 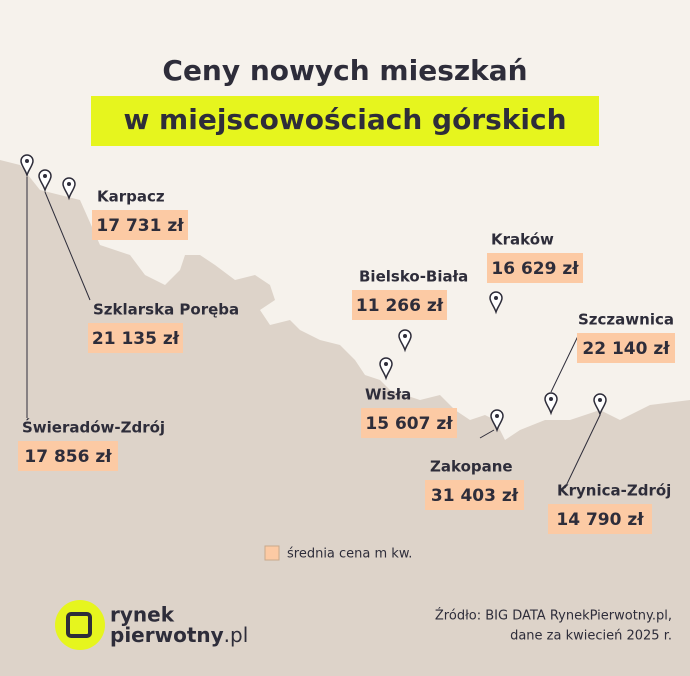 I want to click on location-name: Szczawnica, so click(x=626, y=320).